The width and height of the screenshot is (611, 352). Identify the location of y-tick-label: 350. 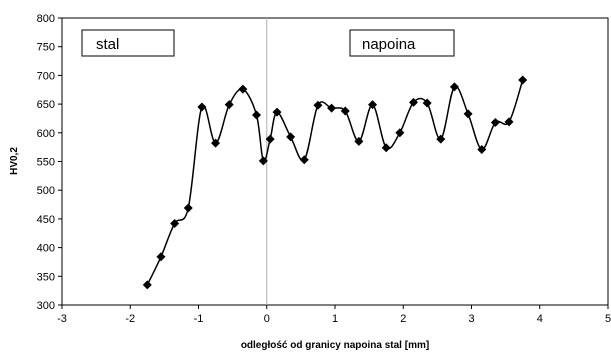
(46, 277).